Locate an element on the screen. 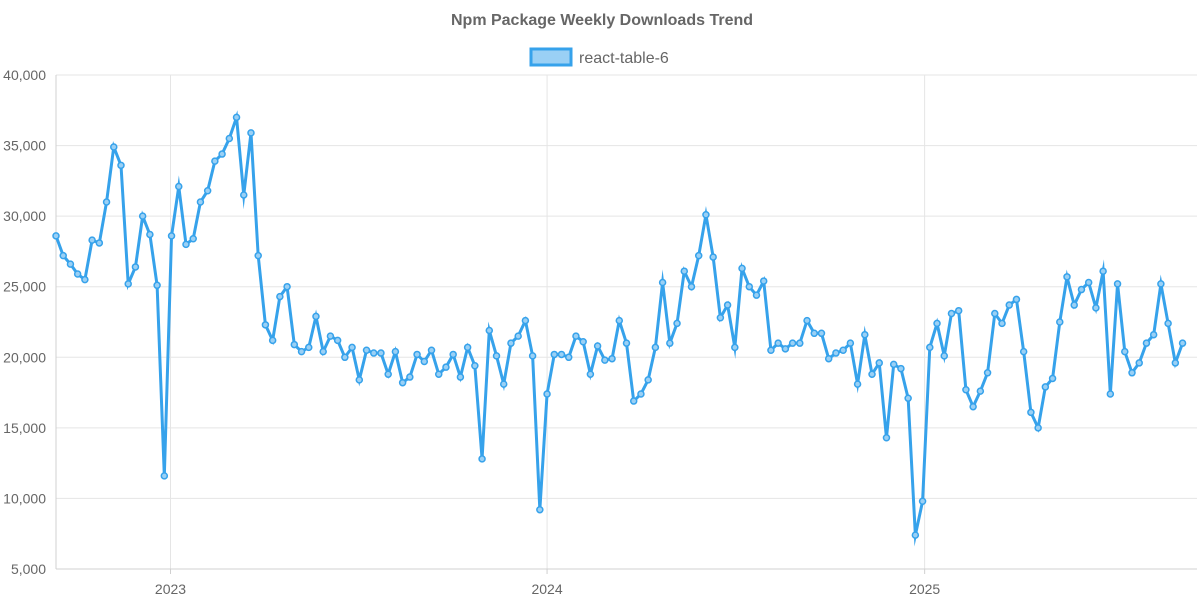  legend: react-table-6 is located at coordinates (599, 57).